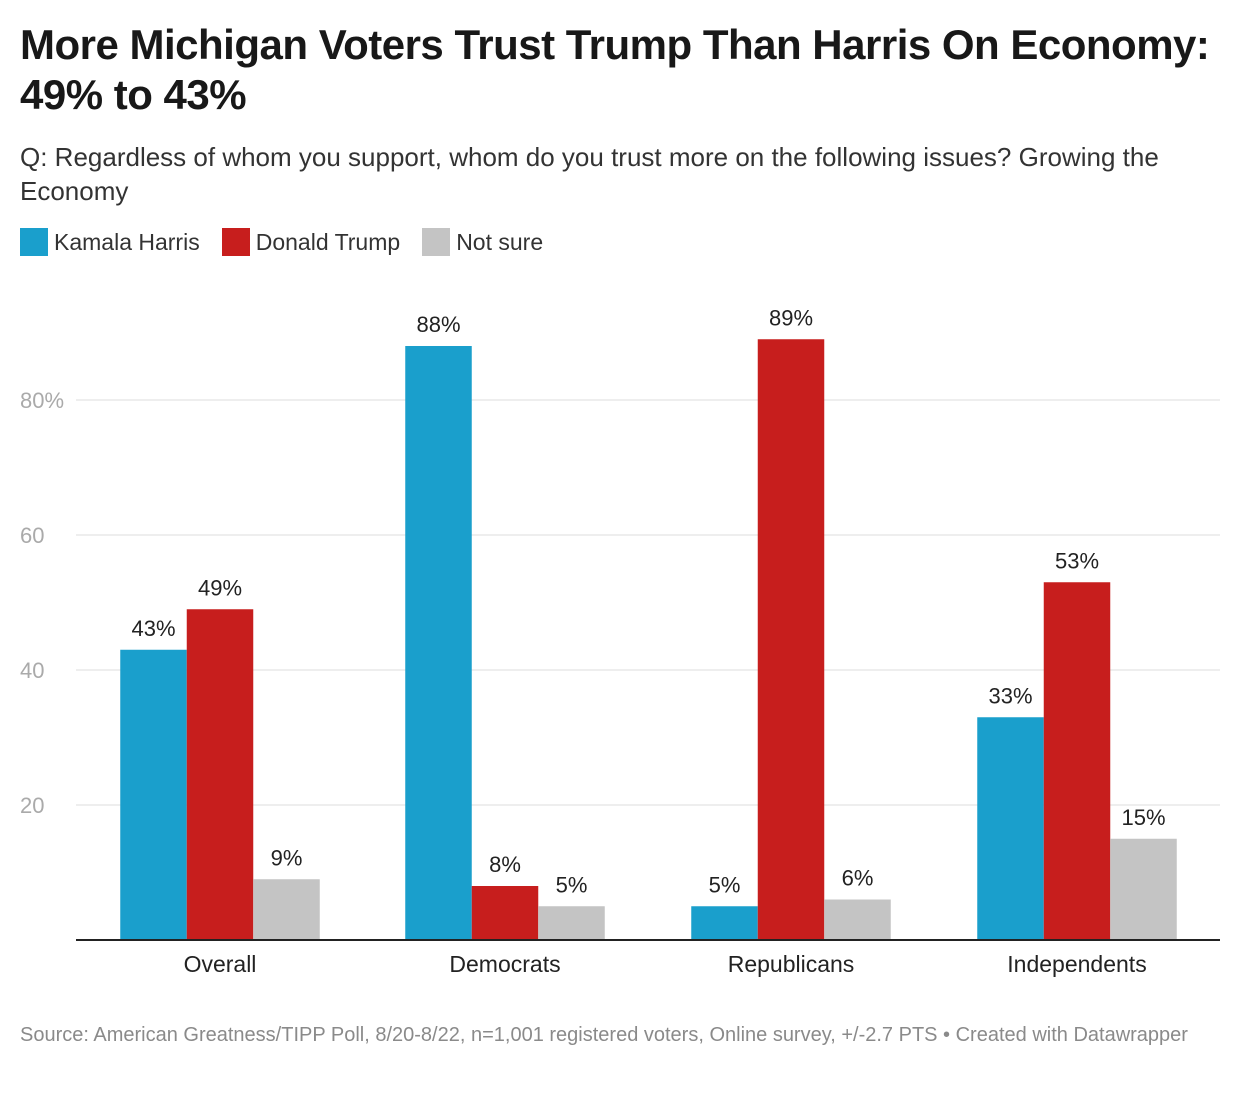 The image size is (1240, 1098). Describe the element at coordinates (127, 241) in the screenshot. I see `legend-label-harris: Kamala Harris` at that location.